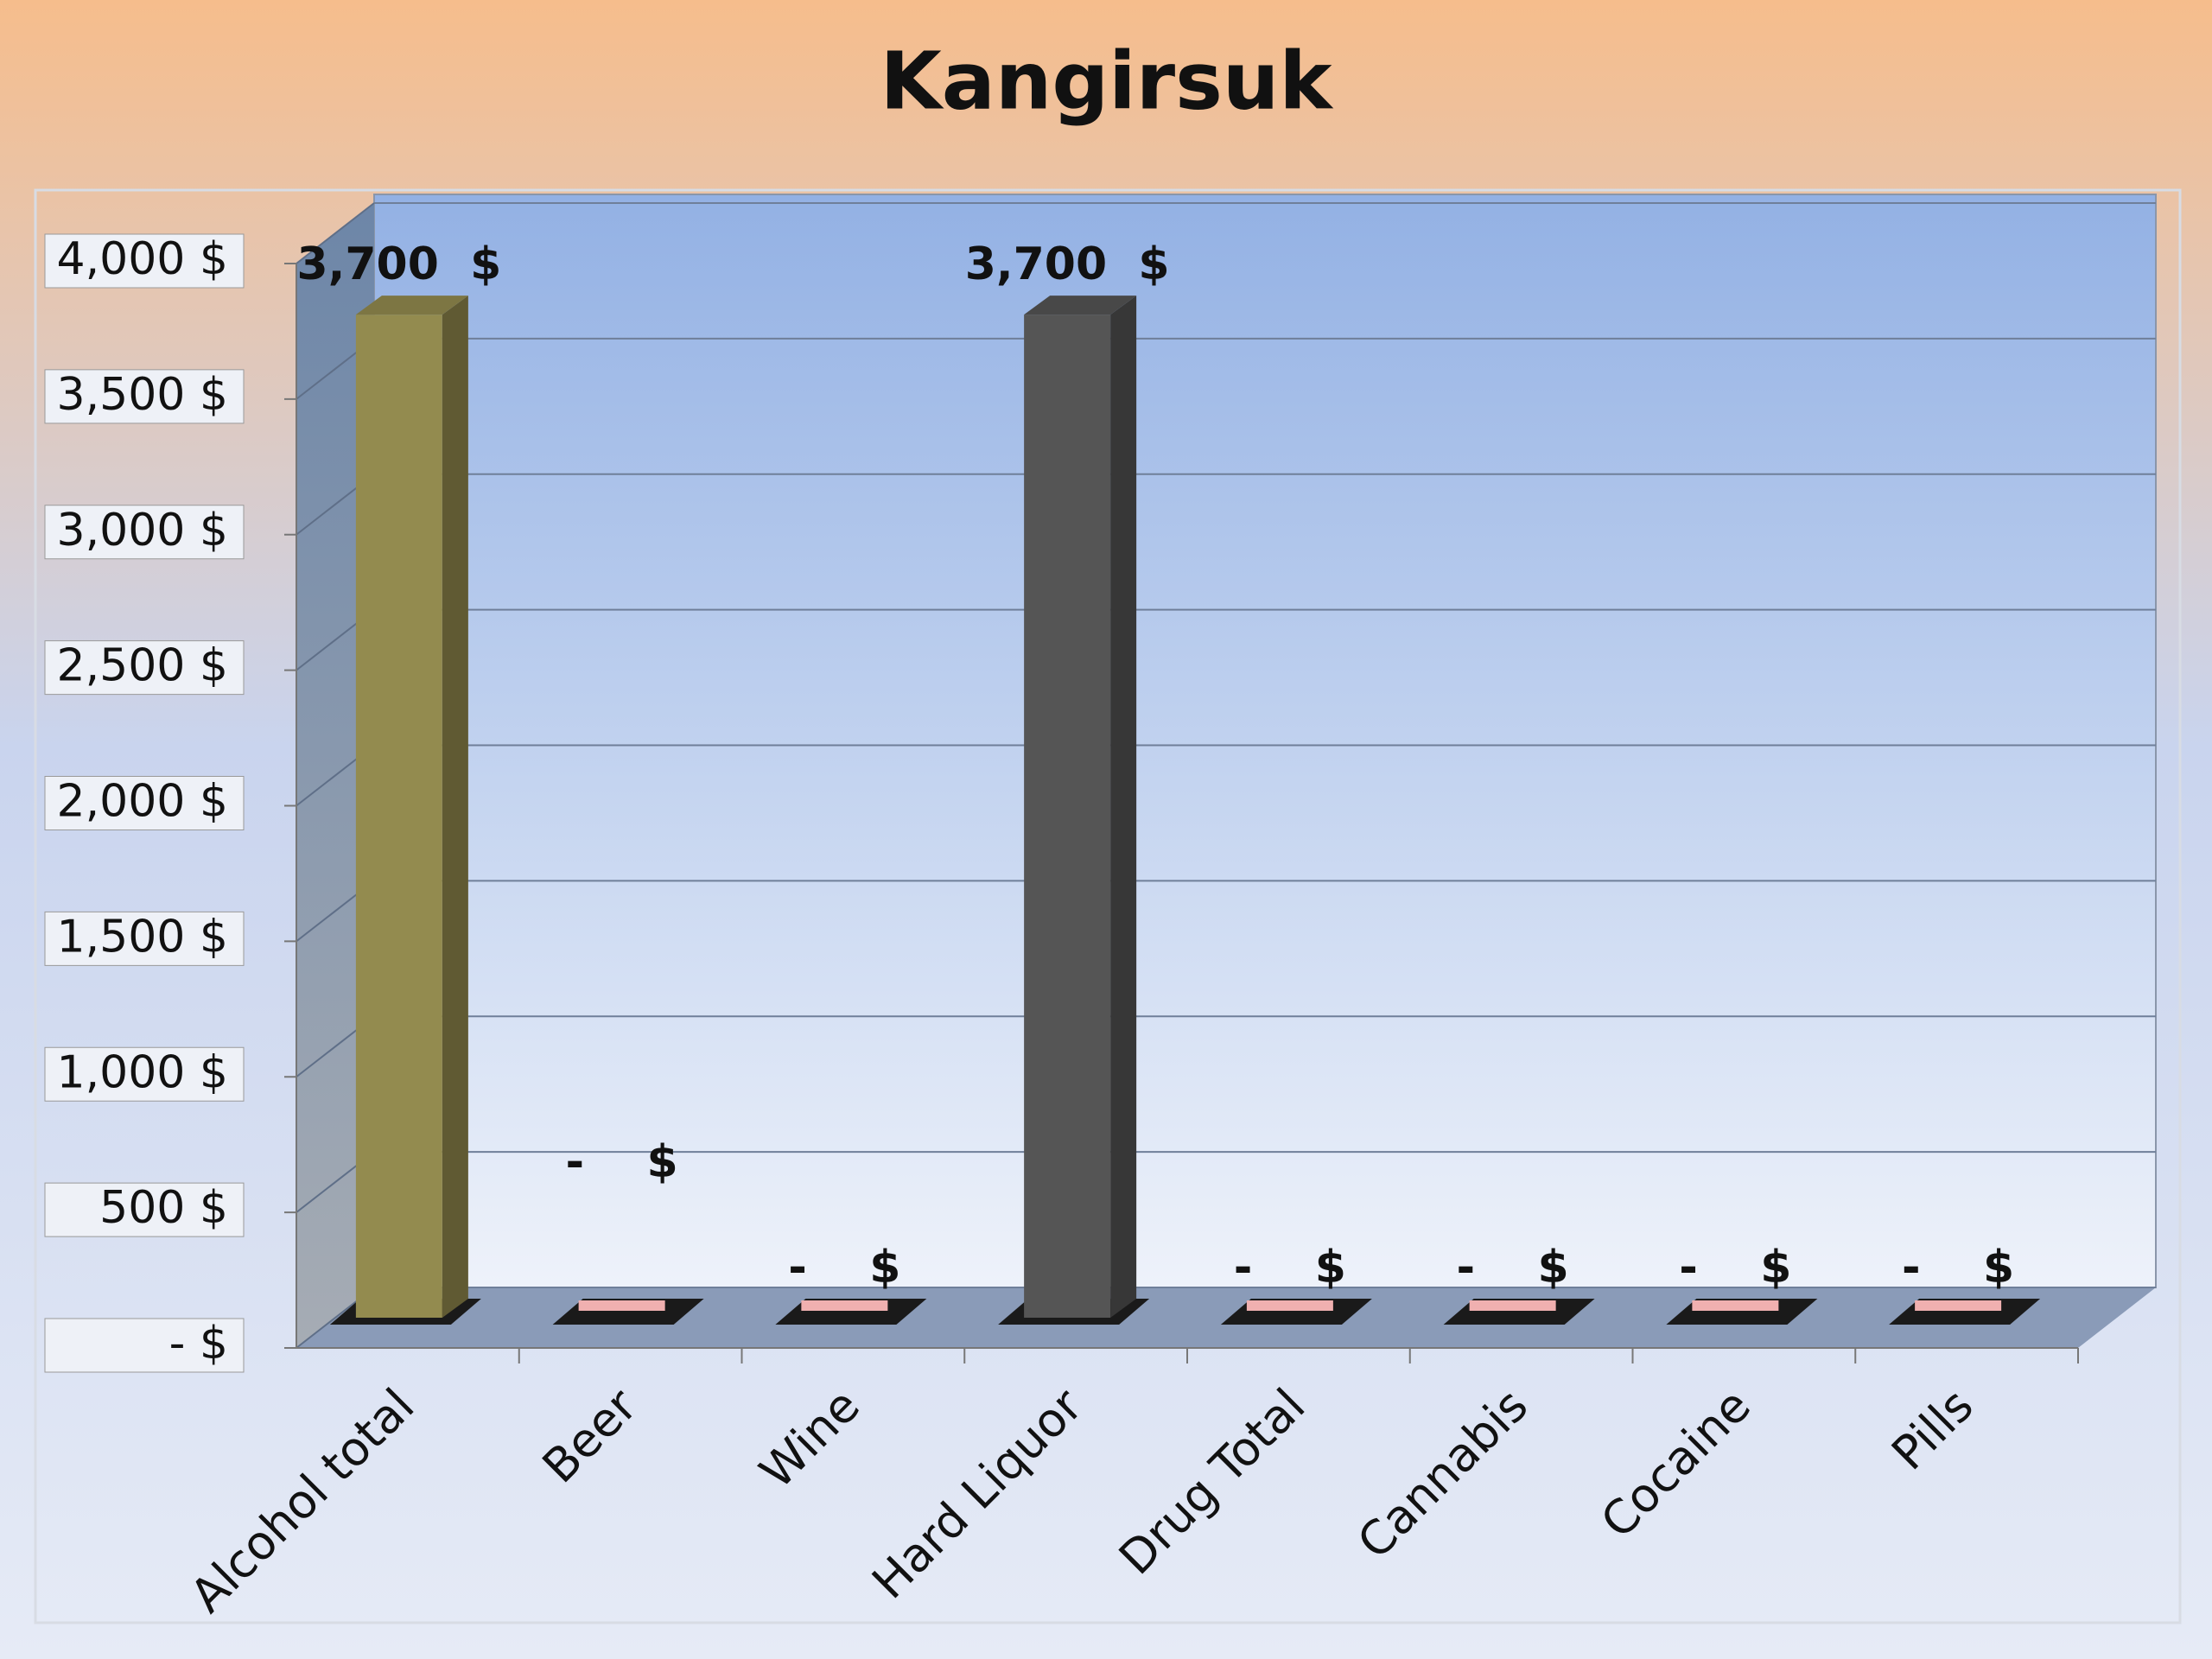 The width and height of the screenshot is (2212, 1659). What do you see at coordinates (1226, 1317) in the screenshot?
I see `floor` at bounding box center [1226, 1317].